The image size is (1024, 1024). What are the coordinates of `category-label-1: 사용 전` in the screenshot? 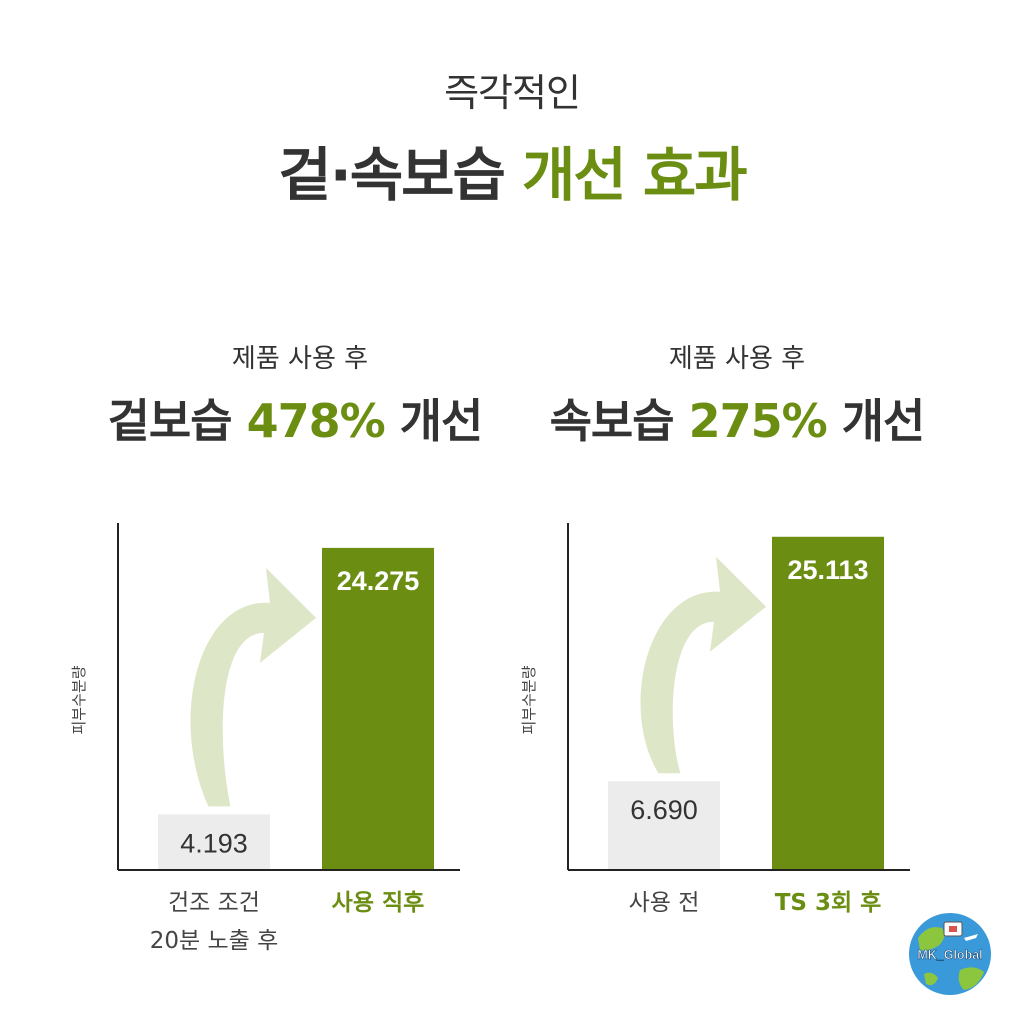 It's located at (664, 903).